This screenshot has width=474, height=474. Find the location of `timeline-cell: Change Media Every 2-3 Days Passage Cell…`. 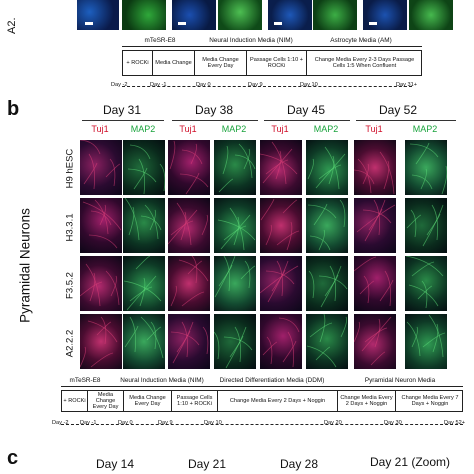

timeline-cell: Change Media Every 2-3 Days Passage Cell… is located at coordinates (364, 63).